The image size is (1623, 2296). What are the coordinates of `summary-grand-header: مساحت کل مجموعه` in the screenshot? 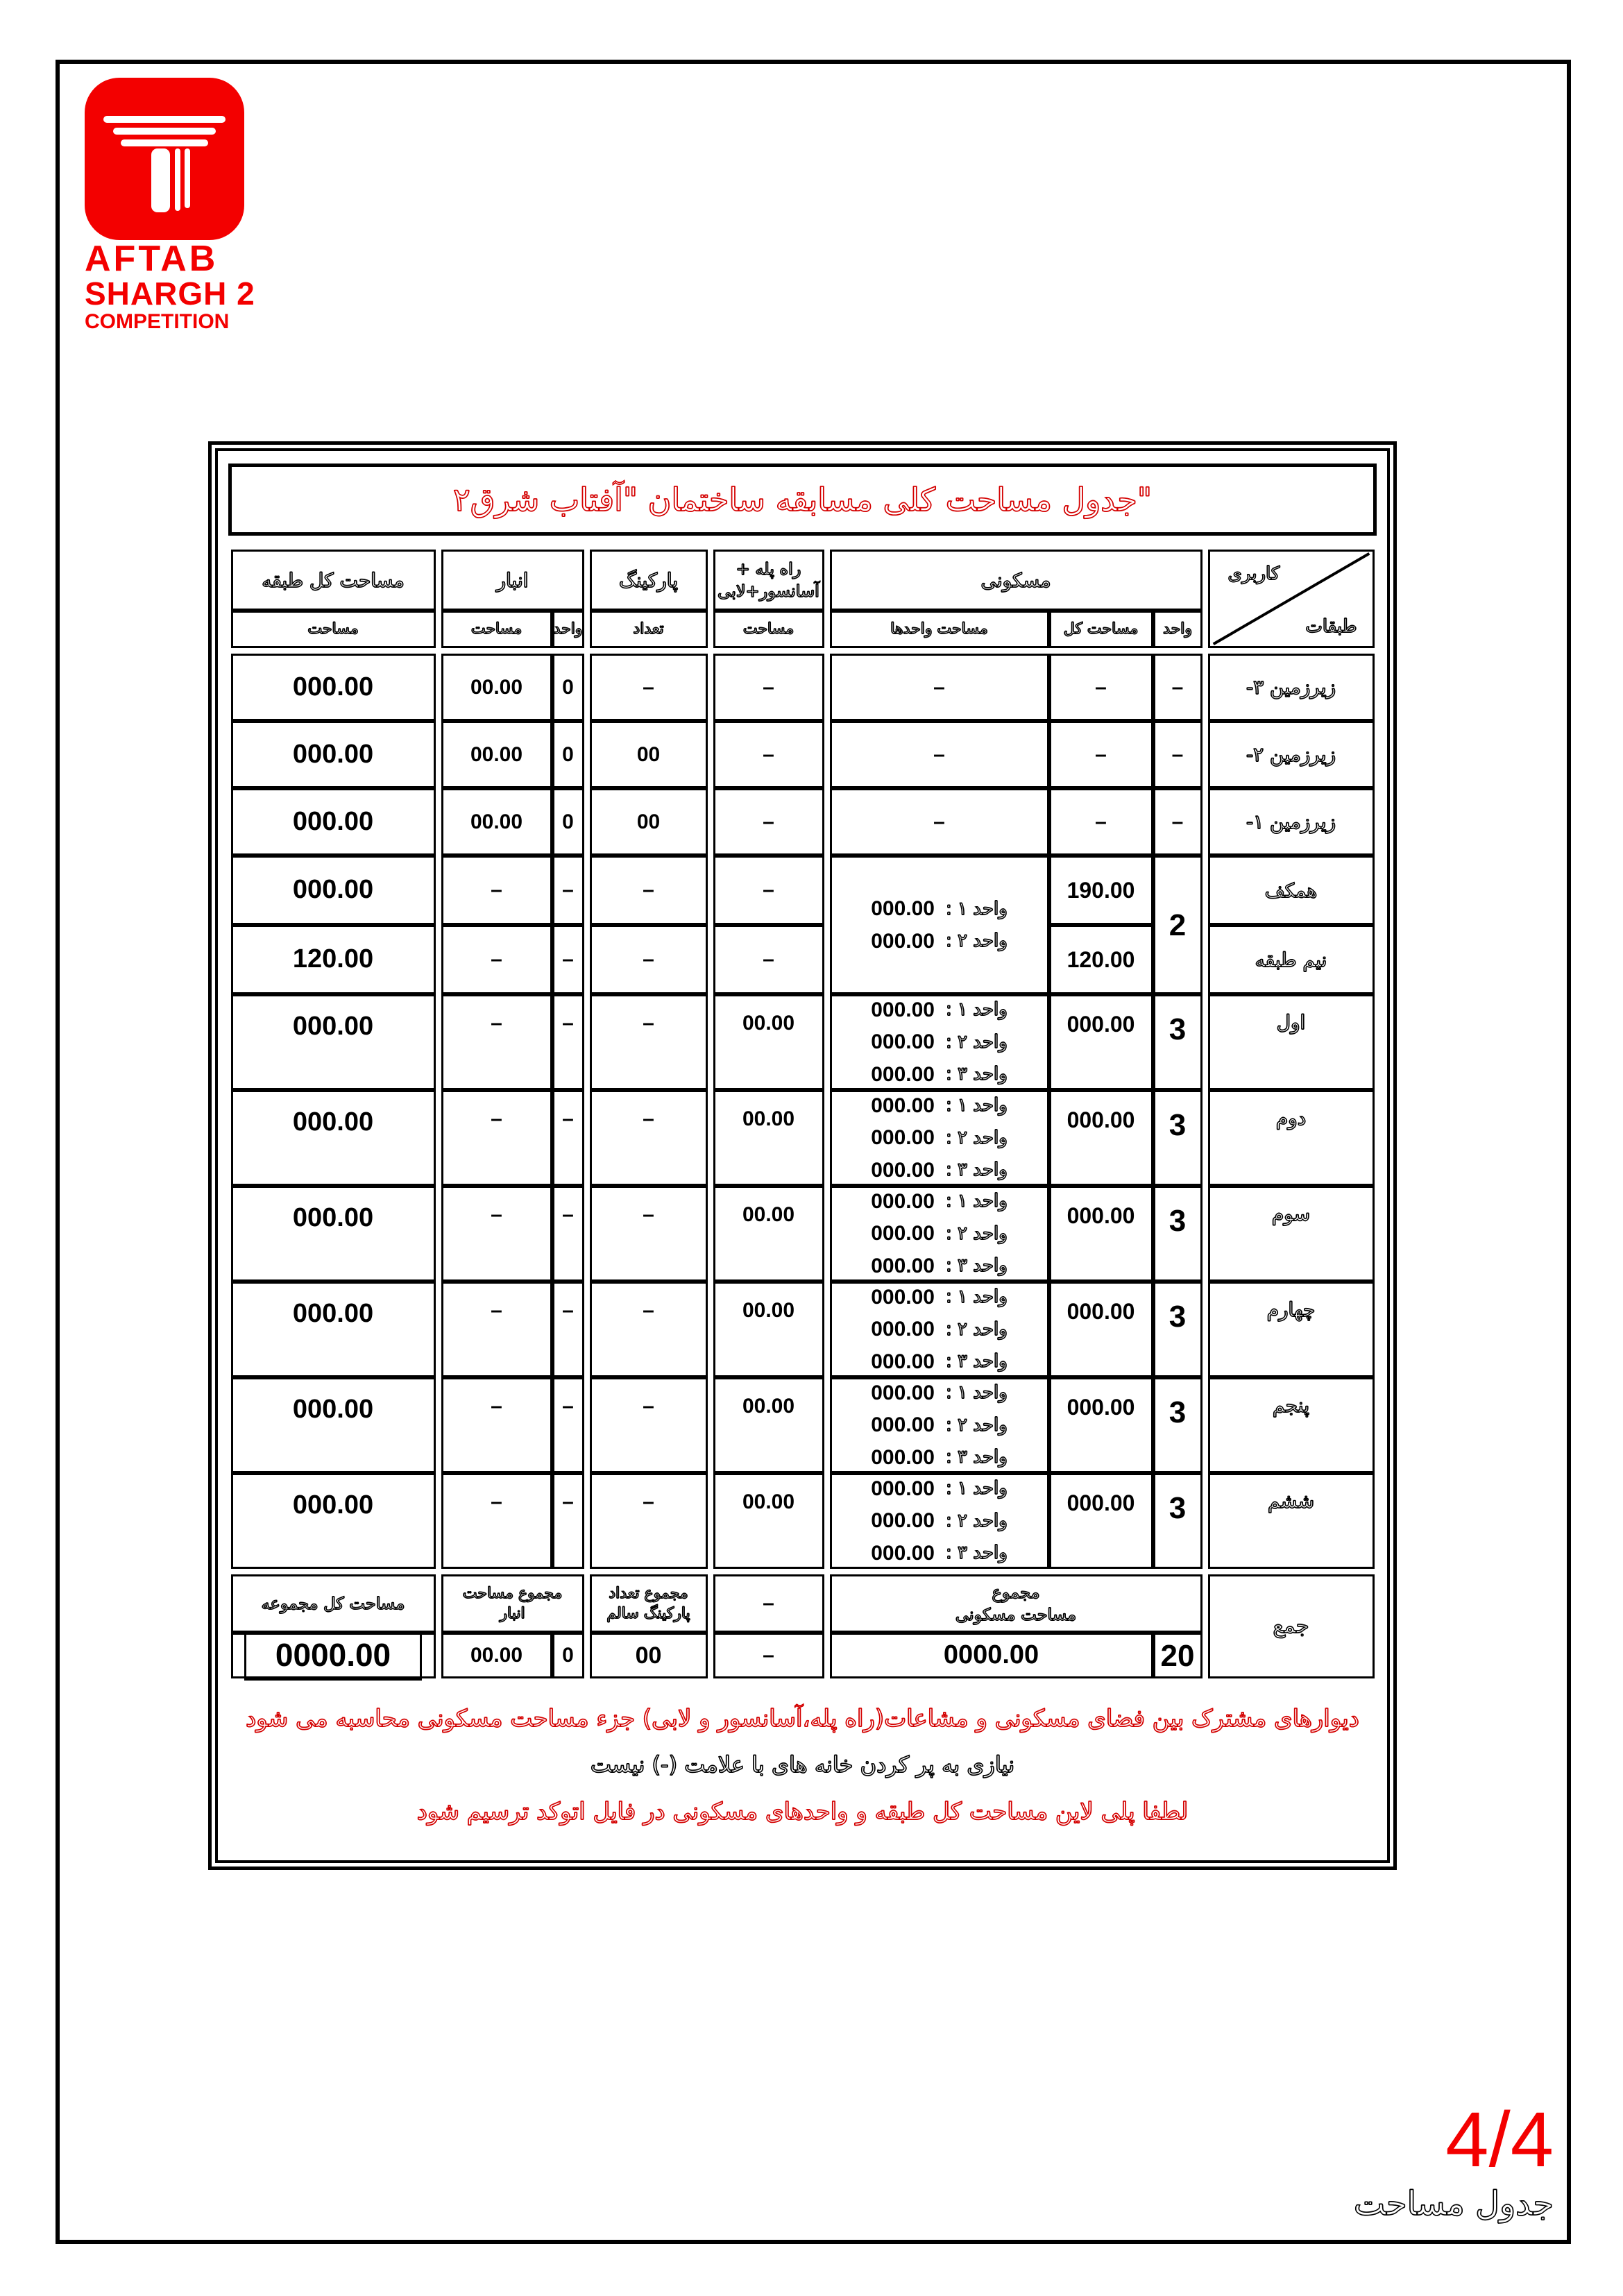 It's located at (333, 1603).